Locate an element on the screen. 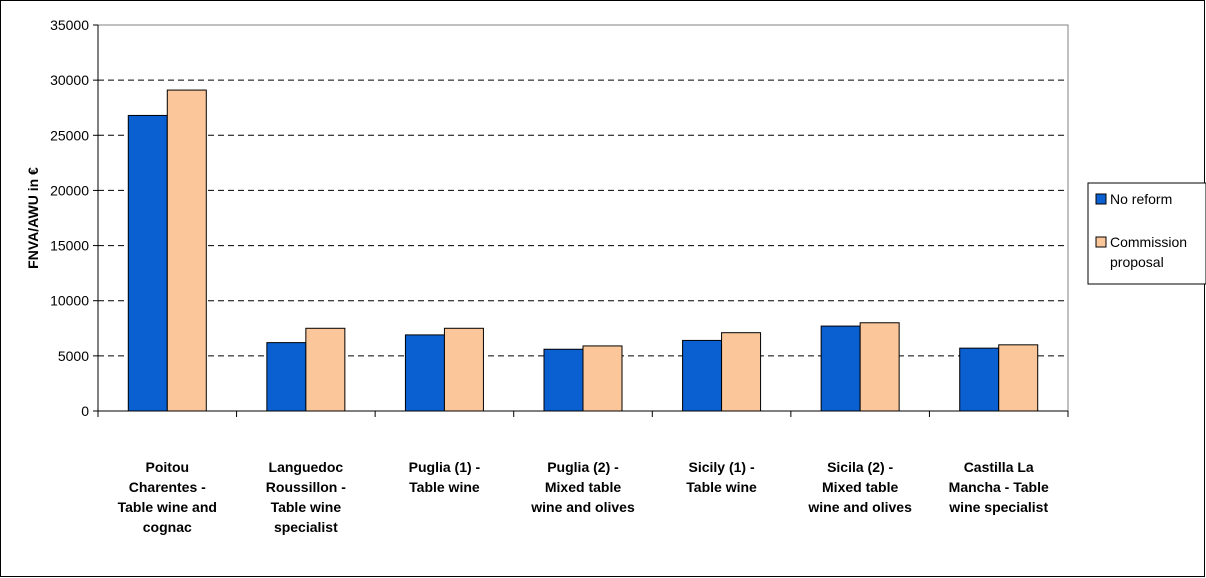  x-category-label: Poitou Charentes - Table wine and cognac is located at coordinates (167, 497).